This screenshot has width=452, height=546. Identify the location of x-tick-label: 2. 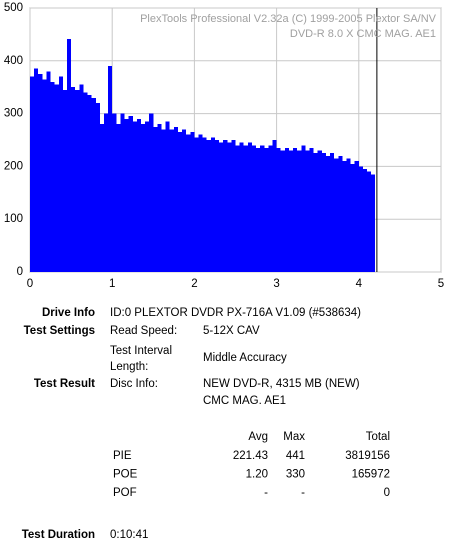
(194, 284).